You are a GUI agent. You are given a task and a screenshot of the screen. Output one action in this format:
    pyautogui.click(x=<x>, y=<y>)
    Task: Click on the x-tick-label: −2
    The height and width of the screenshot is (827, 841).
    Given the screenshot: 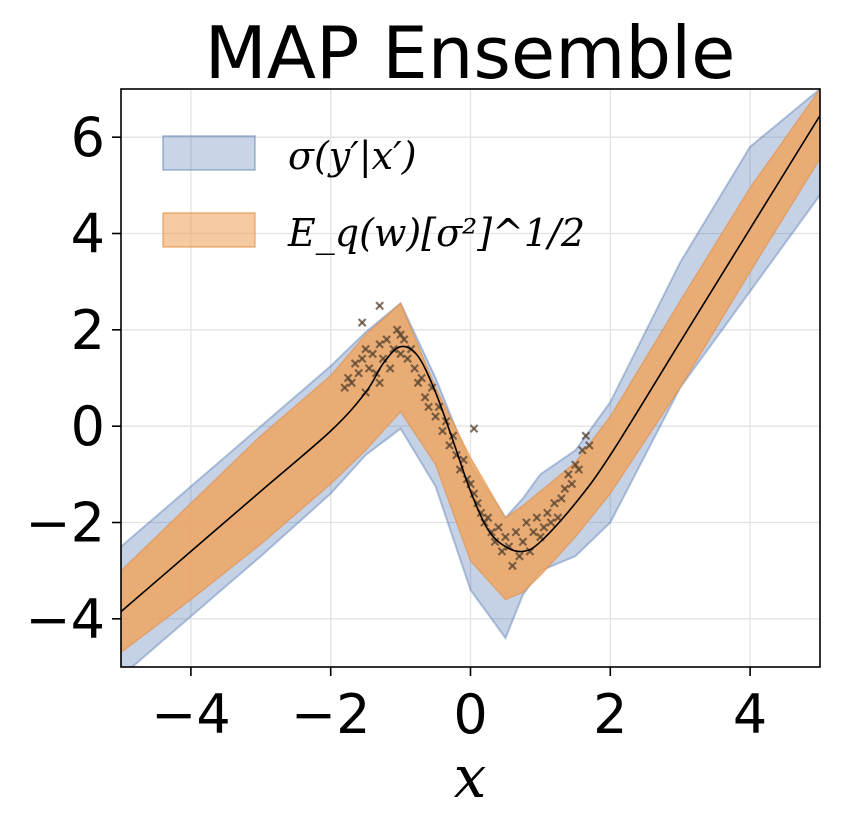 What is the action you would take?
    pyautogui.click(x=331, y=714)
    